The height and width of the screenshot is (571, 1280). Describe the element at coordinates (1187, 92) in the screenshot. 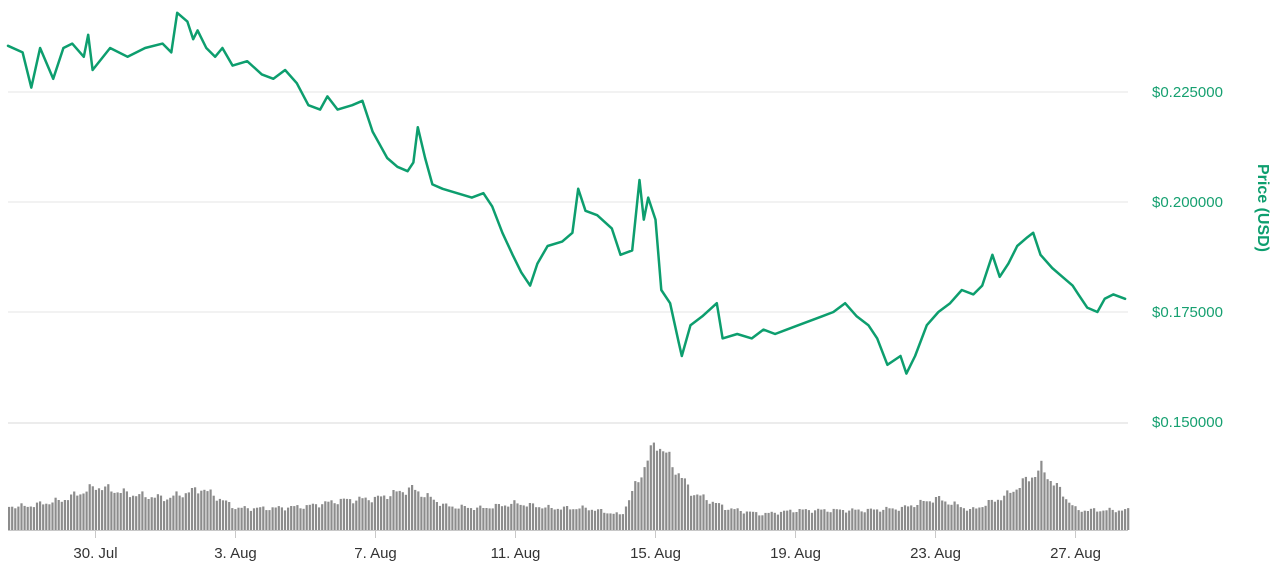

I see `y-tick-label: $0.225000` at that location.